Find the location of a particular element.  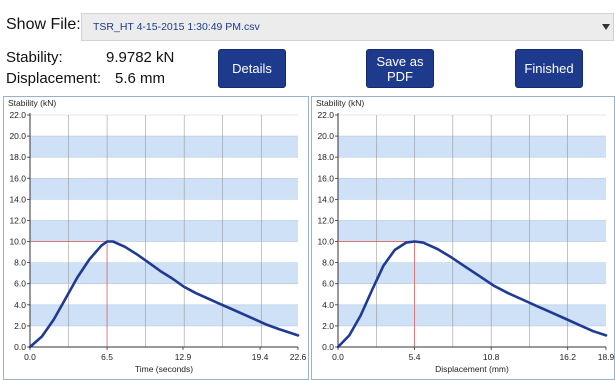

triangle-down-icon is located at coordinates (606, 27).